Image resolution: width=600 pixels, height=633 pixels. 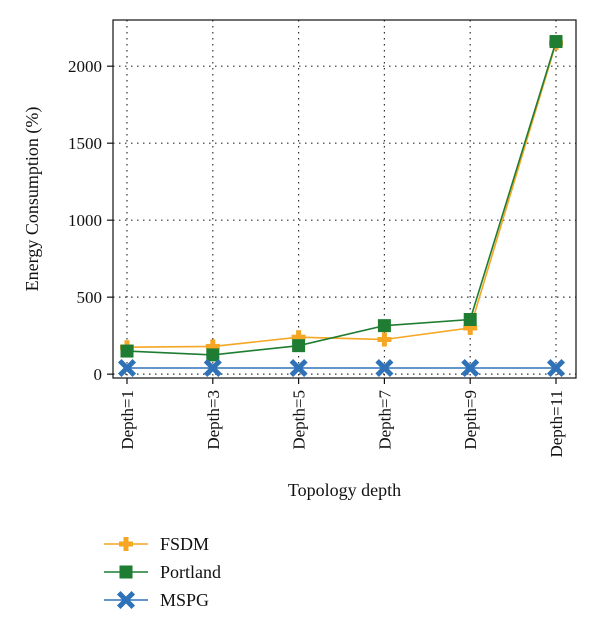 I want to click on y-tick-label: 1500, so click(x=85, y=143).